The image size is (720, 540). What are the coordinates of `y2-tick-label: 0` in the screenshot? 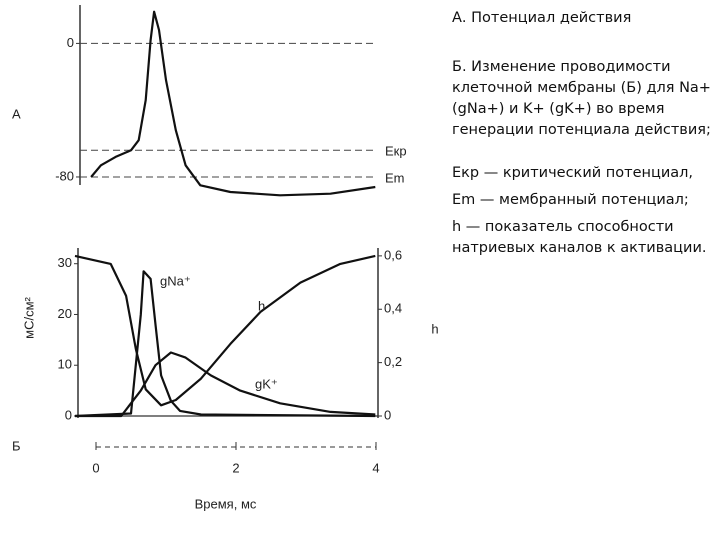 It's located at (387, 414).